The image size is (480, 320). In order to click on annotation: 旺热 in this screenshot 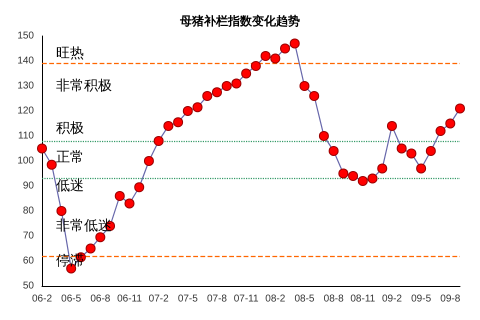, I will do `click(70, 54)`.